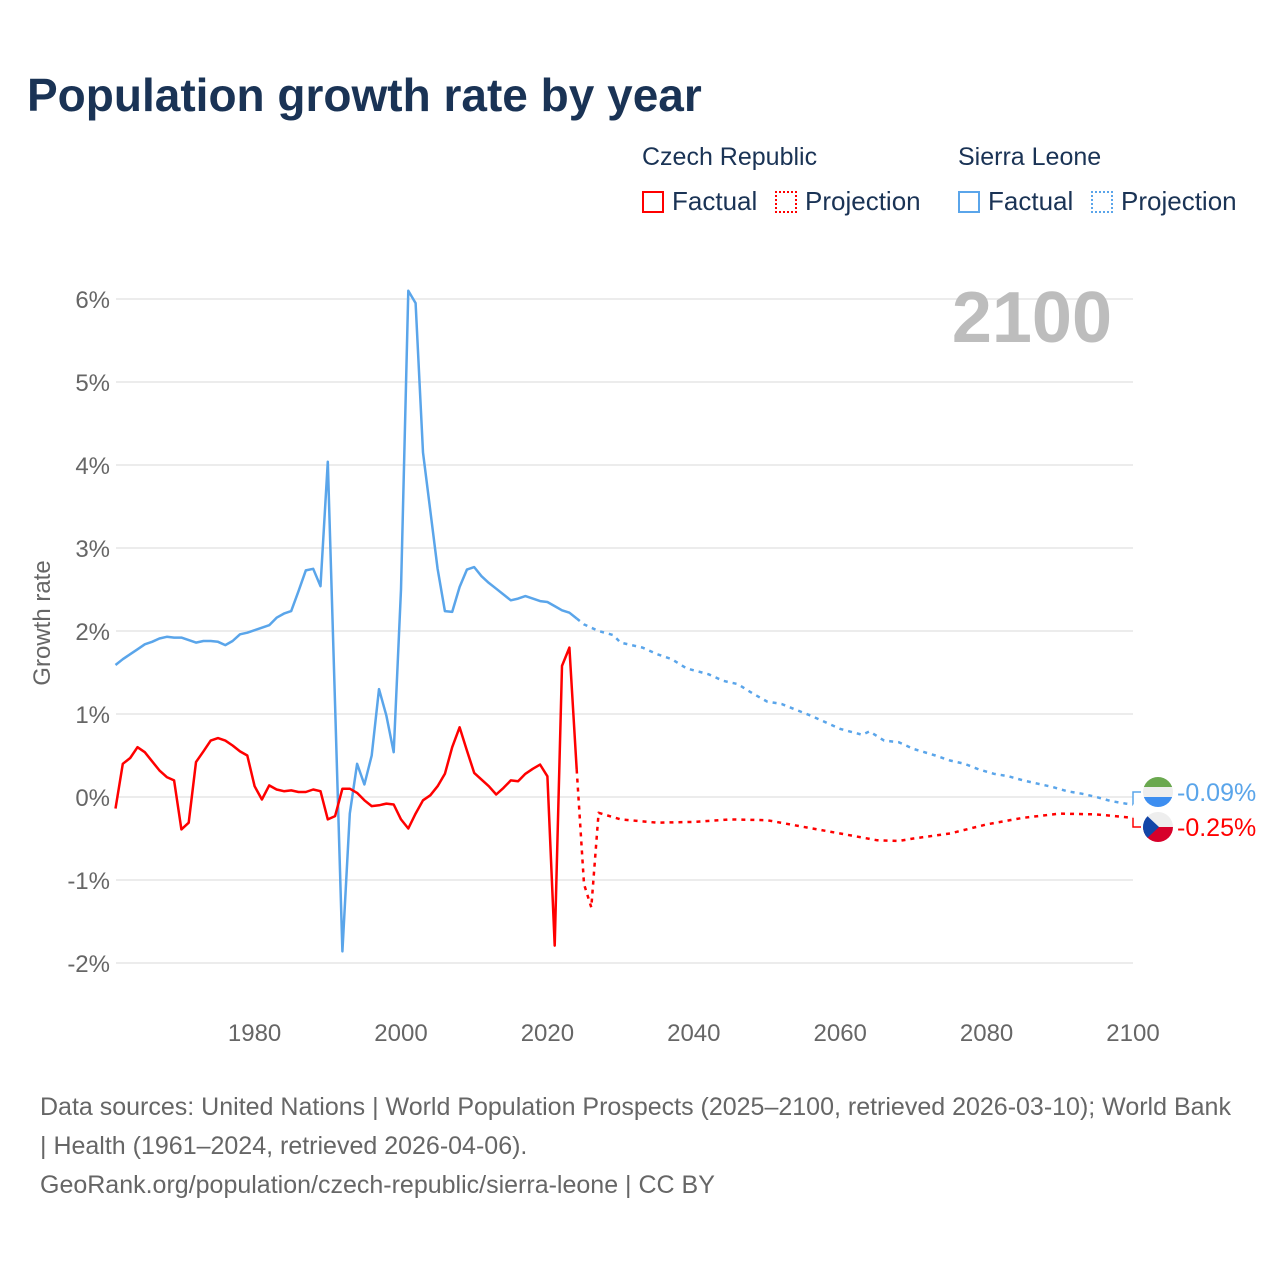 The height and width of the screenshot is (1280, 1280). Describe the element at coordinates (1158, 792) in the screenshot. I see `sierra-leone-flag-icon` at that location.